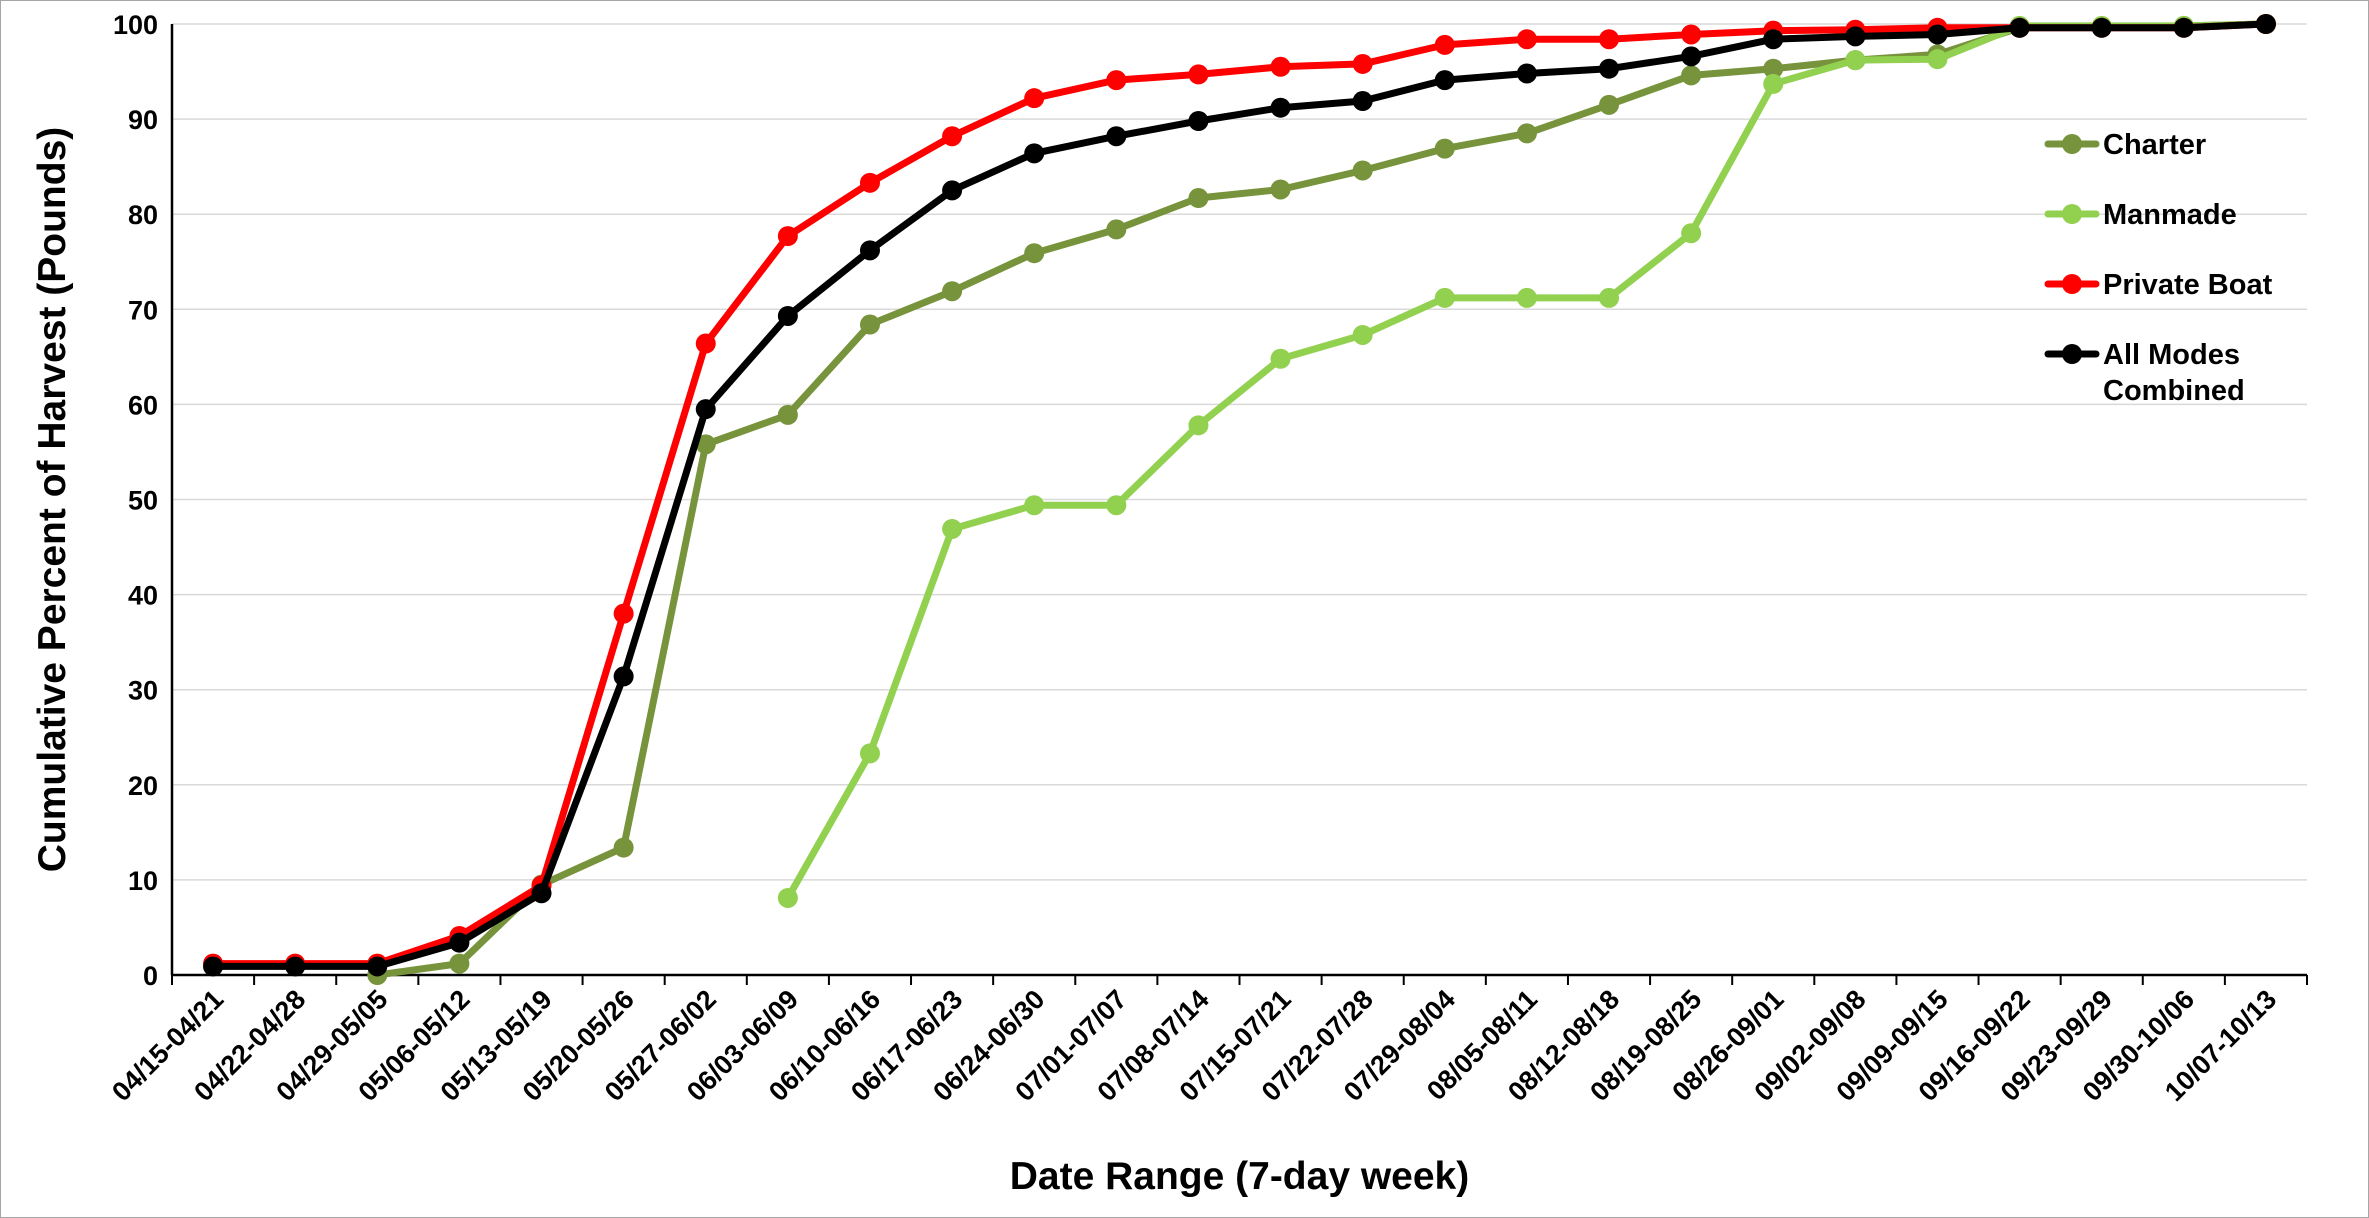  Describe the element at coordinates (143, 501) in the screenshot. I see `y-tick-label: 50` at that location.